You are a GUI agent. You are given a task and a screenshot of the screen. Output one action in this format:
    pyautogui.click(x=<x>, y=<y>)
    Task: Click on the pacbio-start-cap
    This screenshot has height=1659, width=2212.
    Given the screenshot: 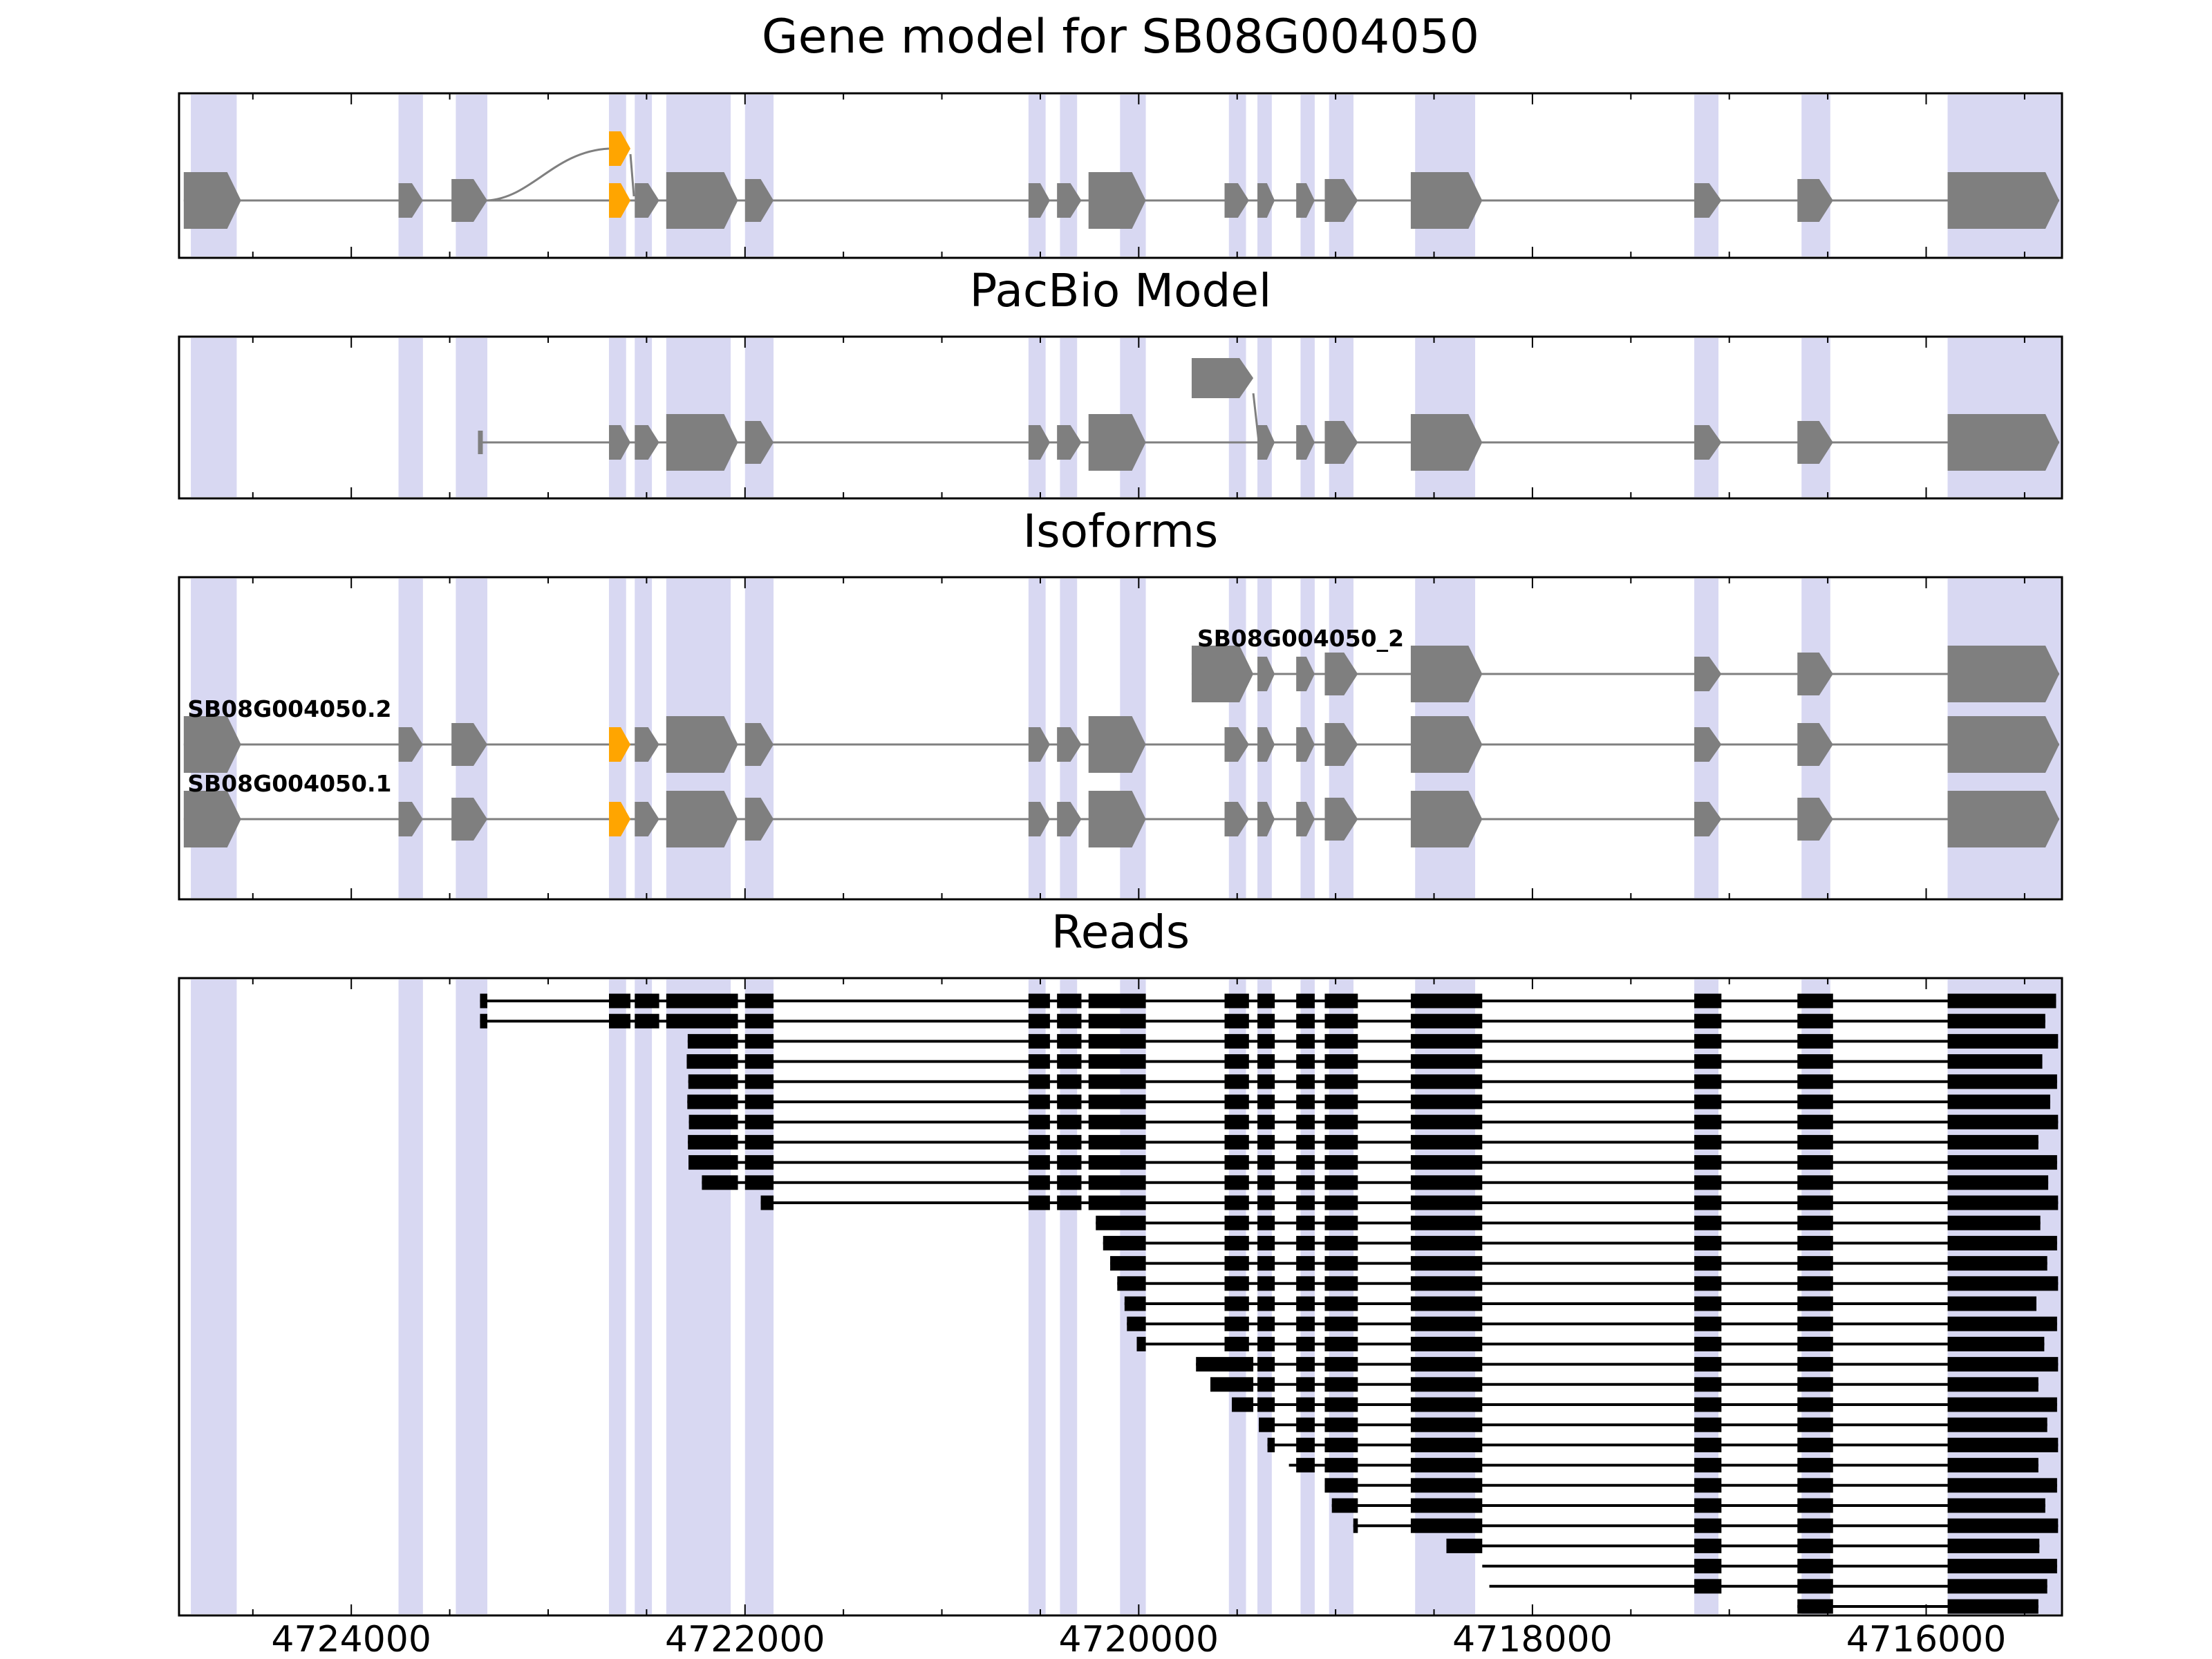 What is the action you would take?
    pyautogui.click(x=481, y=442)
    